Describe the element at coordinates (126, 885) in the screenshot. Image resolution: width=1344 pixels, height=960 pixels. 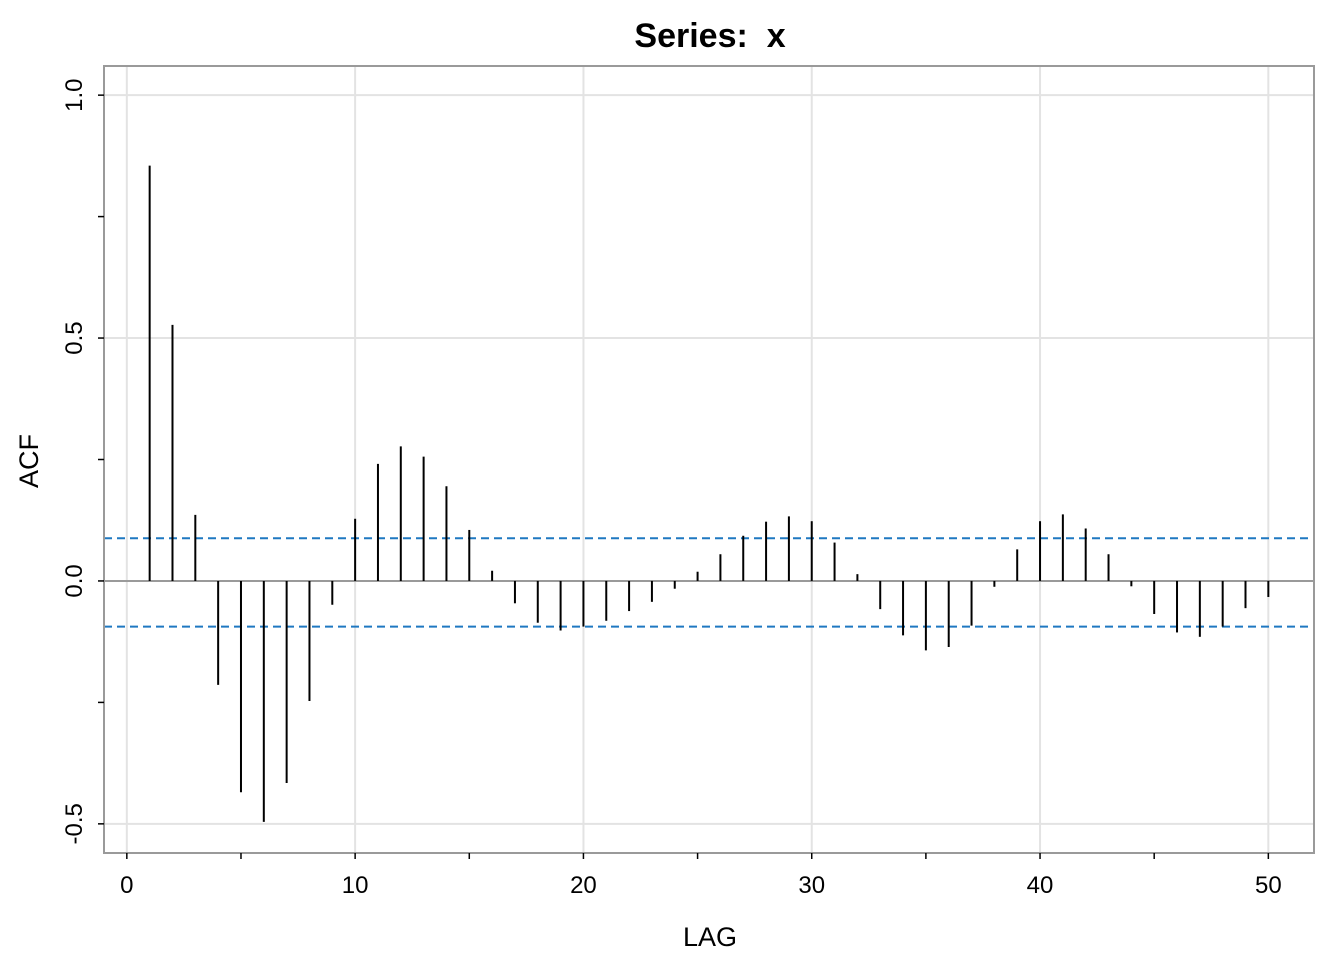
I see `x-tick-label: 0` at that location.